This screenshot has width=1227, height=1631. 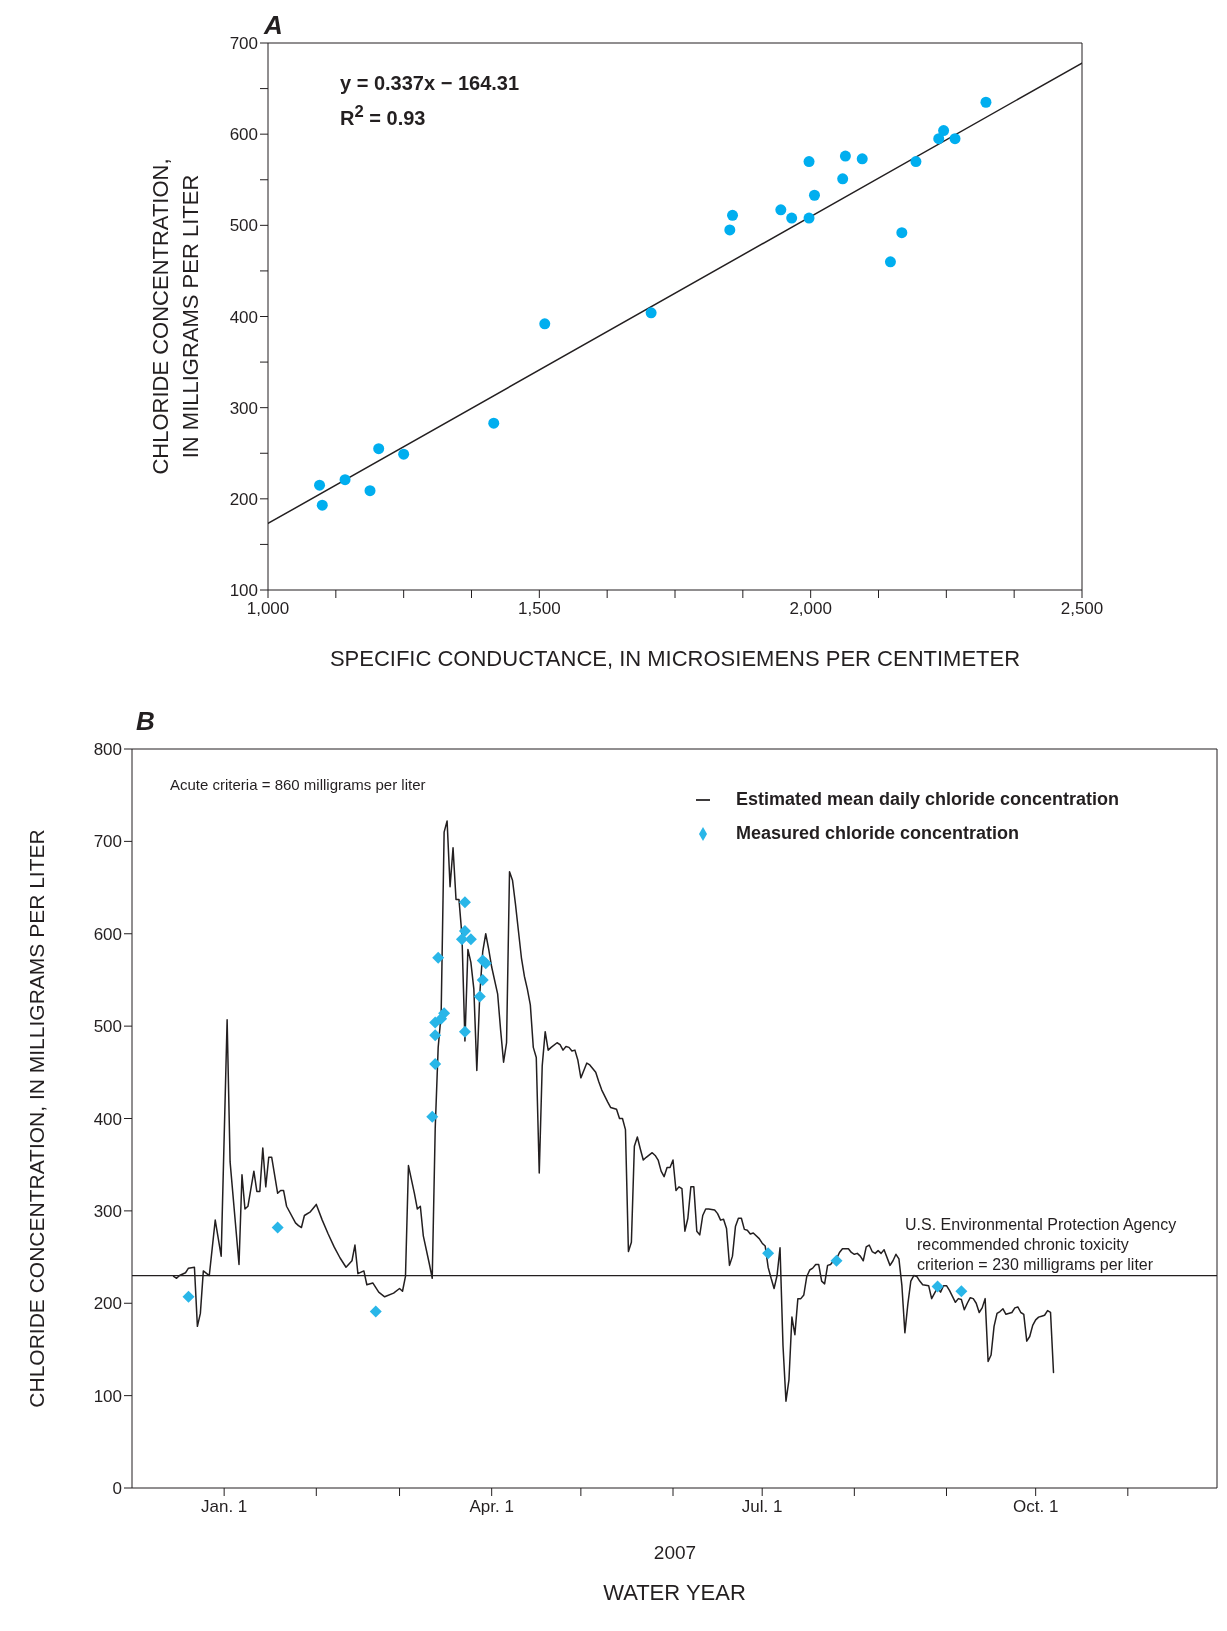 I want to click on legend-label: Measured chloride concentration, so click(x=878, y=833).